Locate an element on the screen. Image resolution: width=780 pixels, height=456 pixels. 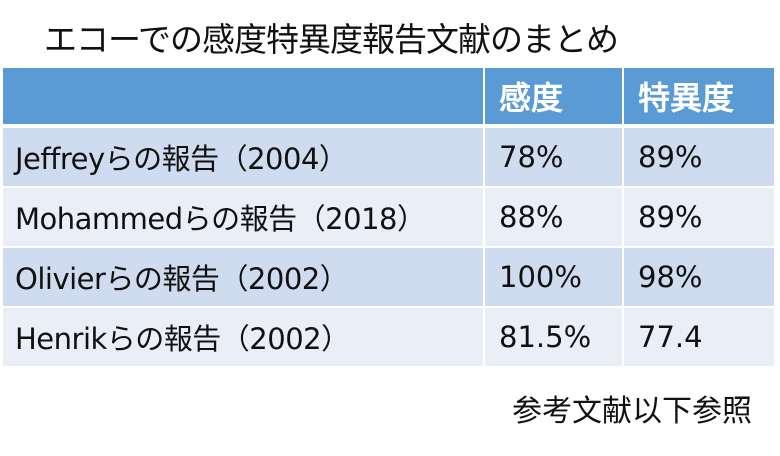
table-row-study: Mohammedらの報告（2018） is located at coordinates (243, 217).